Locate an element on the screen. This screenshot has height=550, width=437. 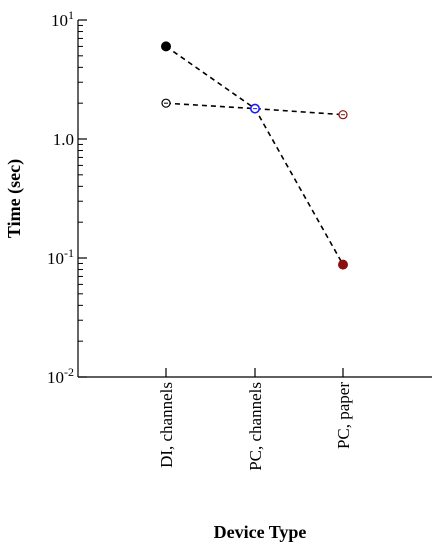
y-axis-title: Time (sec) is located at coordinates (14, 198).